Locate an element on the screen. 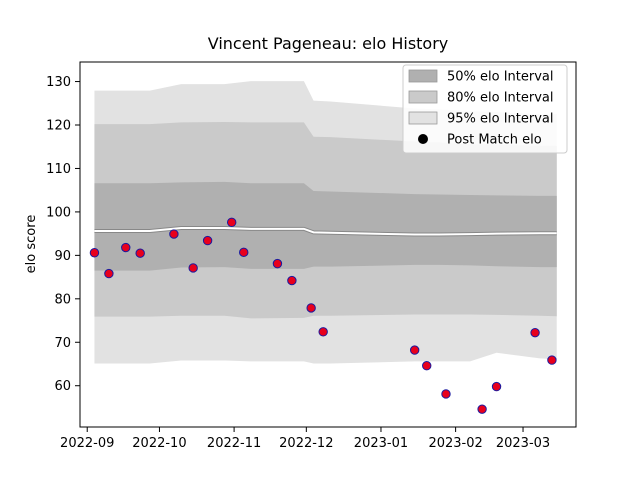 The height and width of the screenshot is (485, 640). y-tick-label: 130 is located at coordinates (58, 82).